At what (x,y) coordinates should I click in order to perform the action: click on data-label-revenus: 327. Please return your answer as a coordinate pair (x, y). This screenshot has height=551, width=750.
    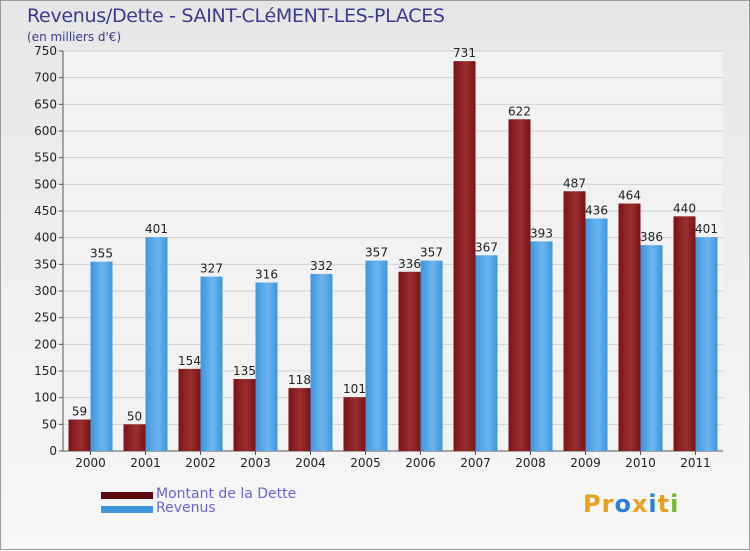
    Looking at the image, I should click on (211, 269).